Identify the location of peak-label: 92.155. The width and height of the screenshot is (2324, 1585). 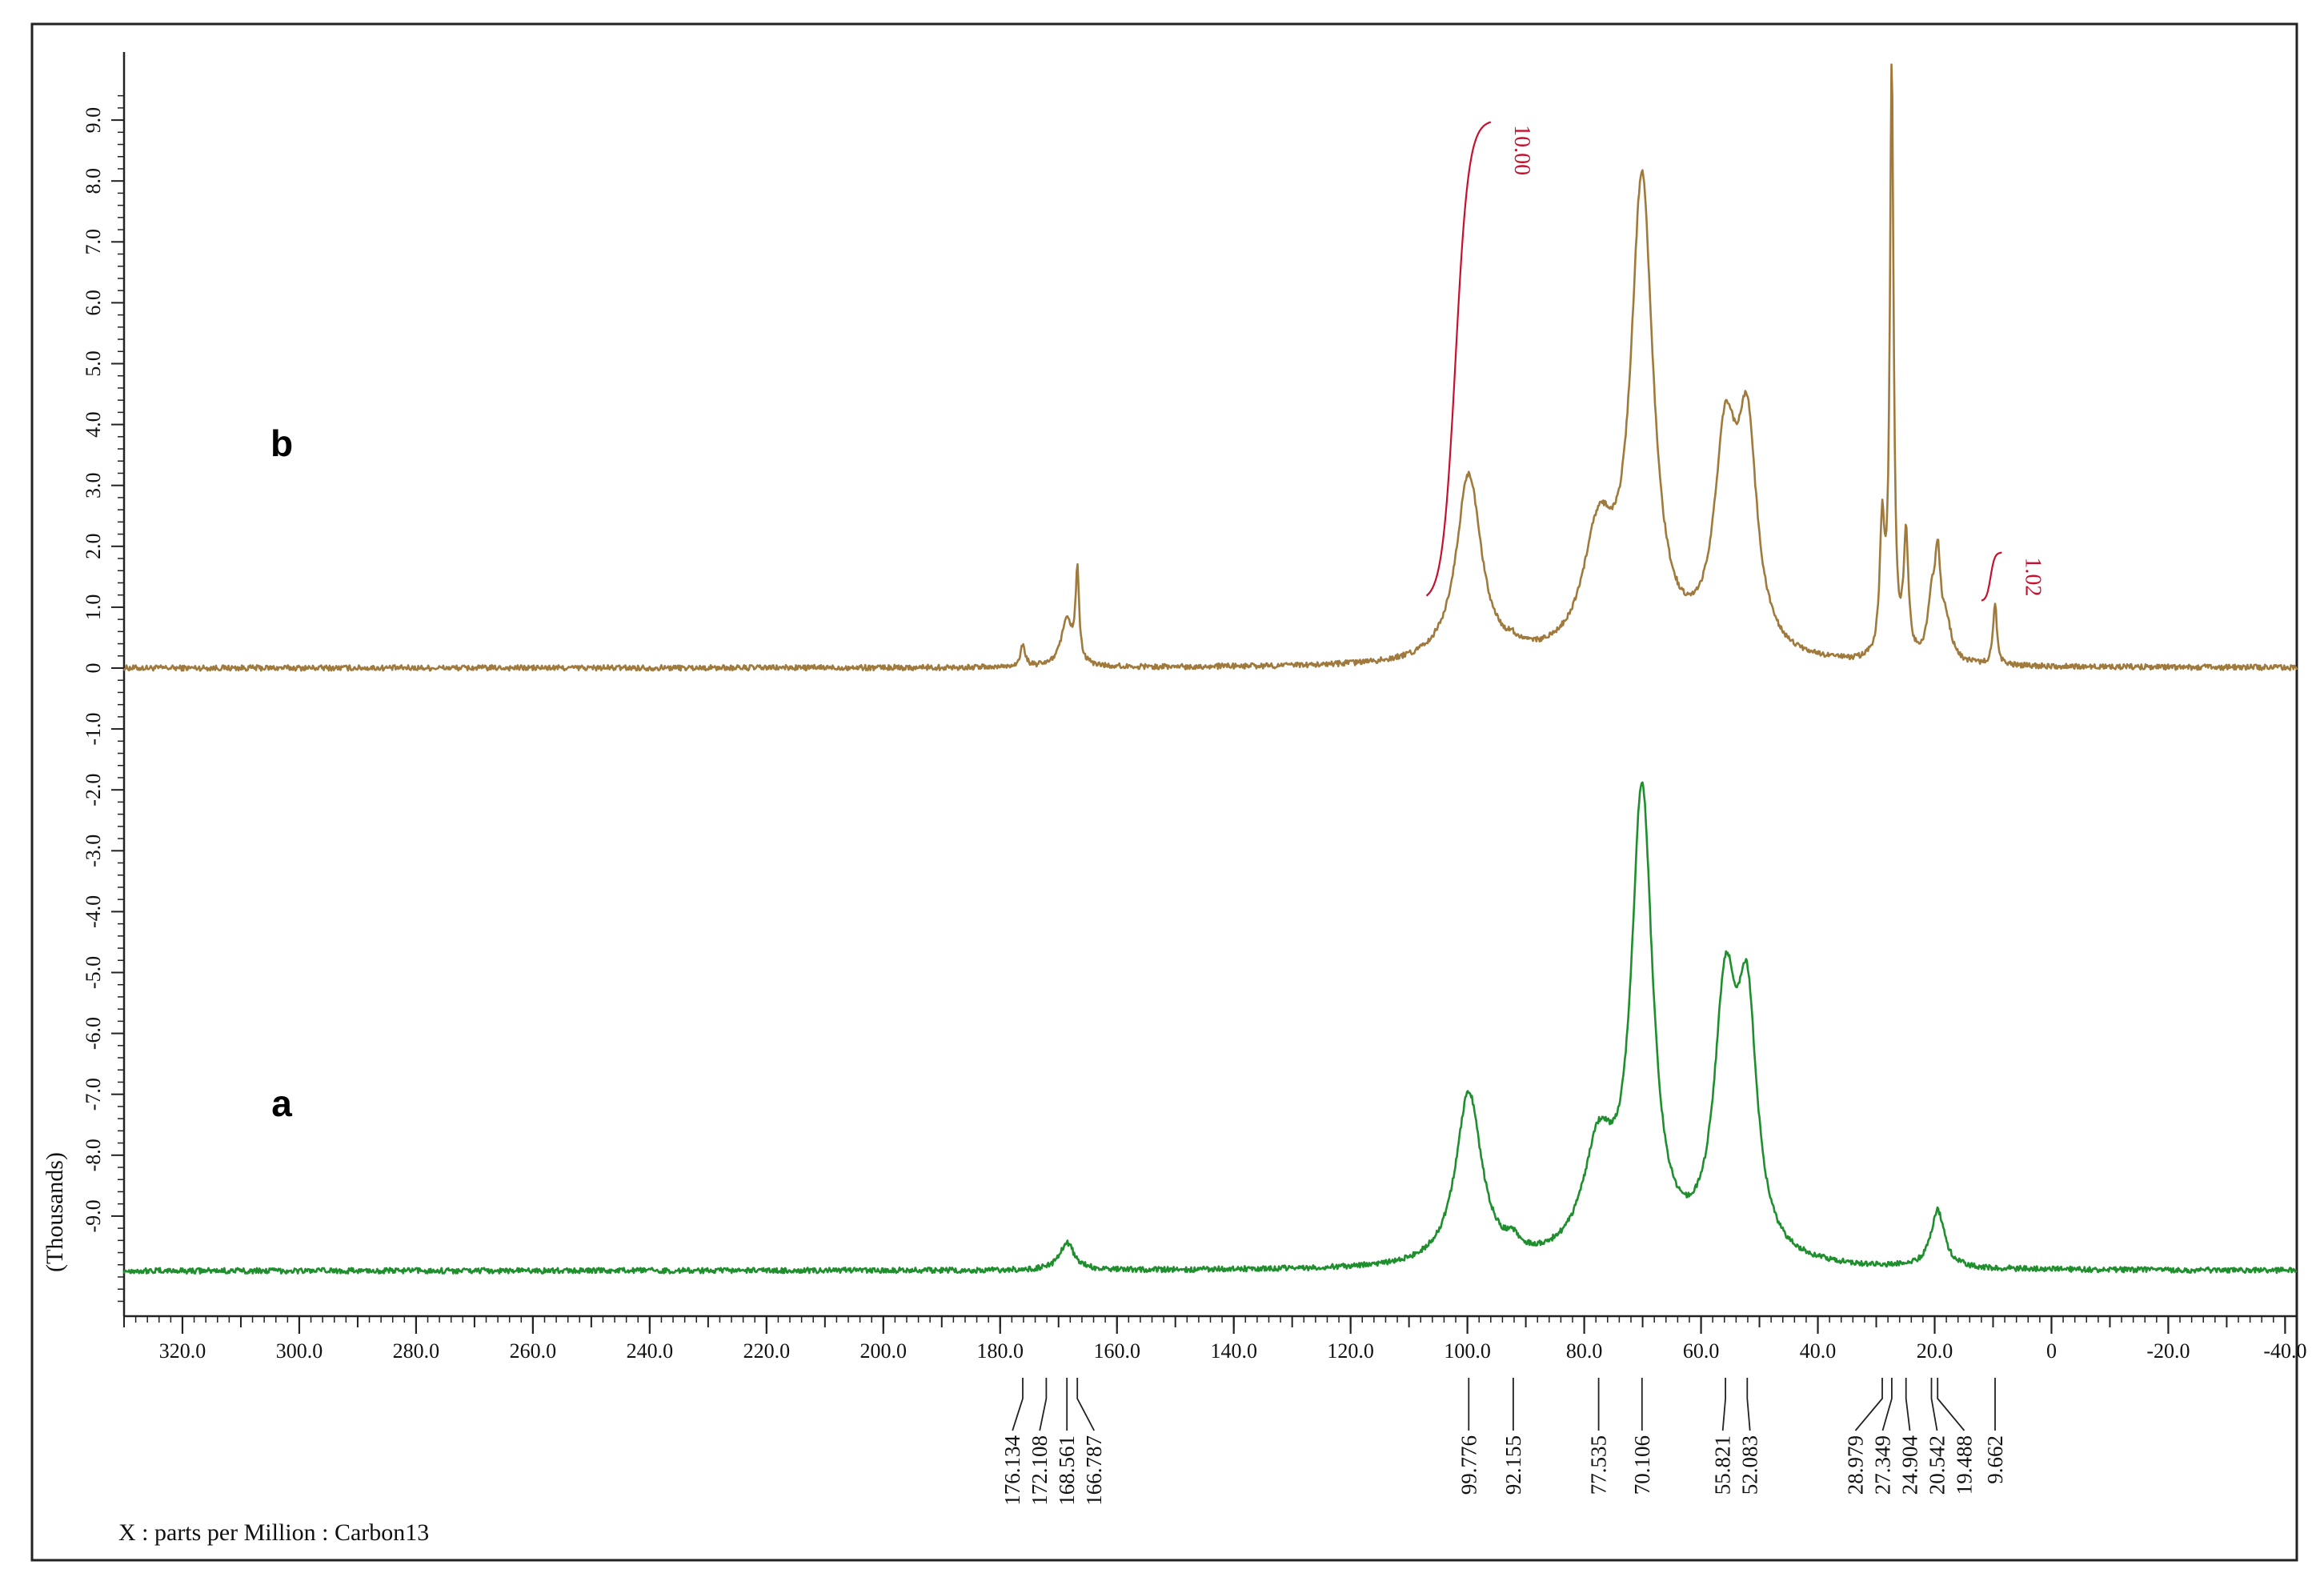
(1513, 1465).